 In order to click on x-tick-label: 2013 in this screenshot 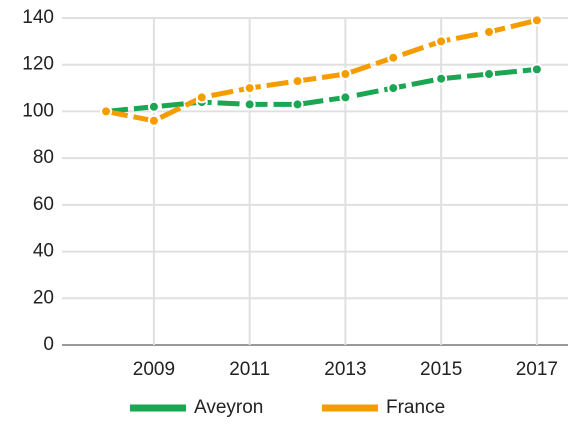, I will do `click(345, 369)`.